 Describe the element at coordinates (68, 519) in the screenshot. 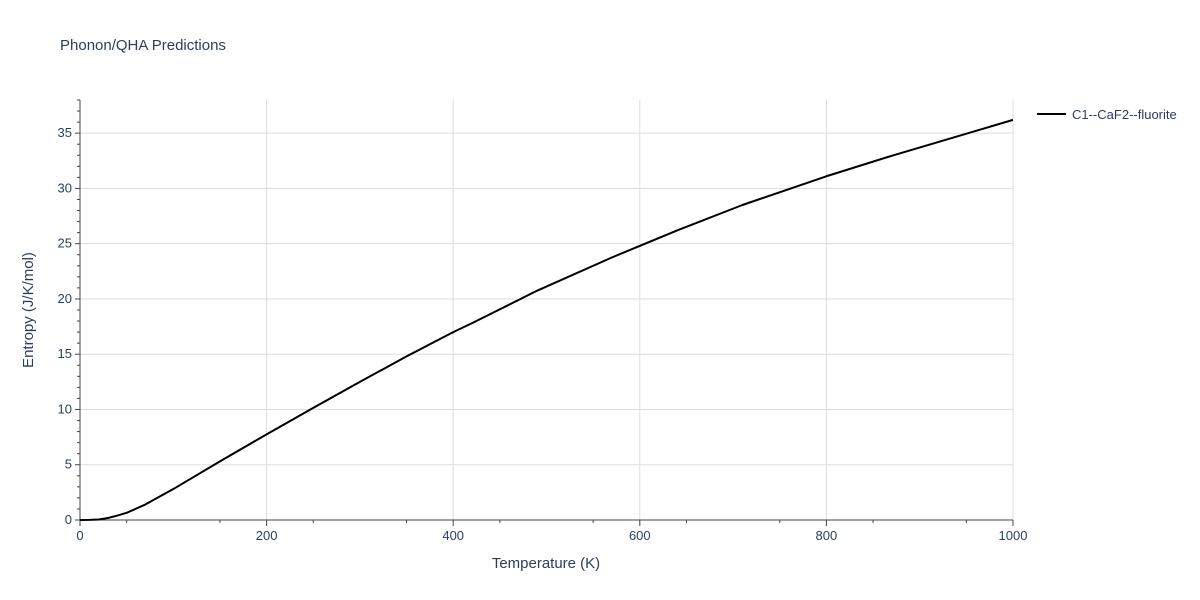

I see `y-tick-label: 0` at that location.